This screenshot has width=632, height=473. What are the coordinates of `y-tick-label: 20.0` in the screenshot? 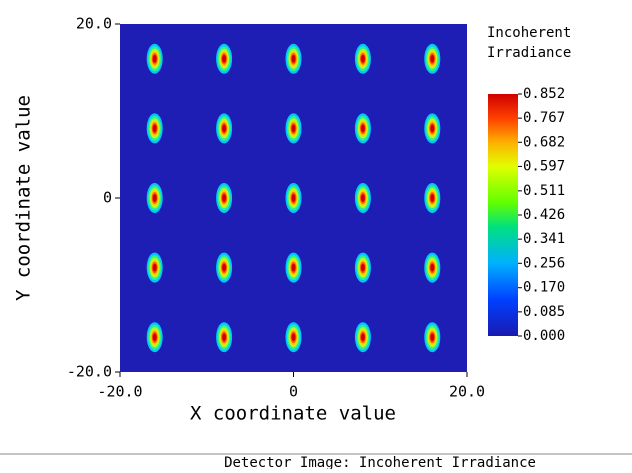 It's located at (94, 24).